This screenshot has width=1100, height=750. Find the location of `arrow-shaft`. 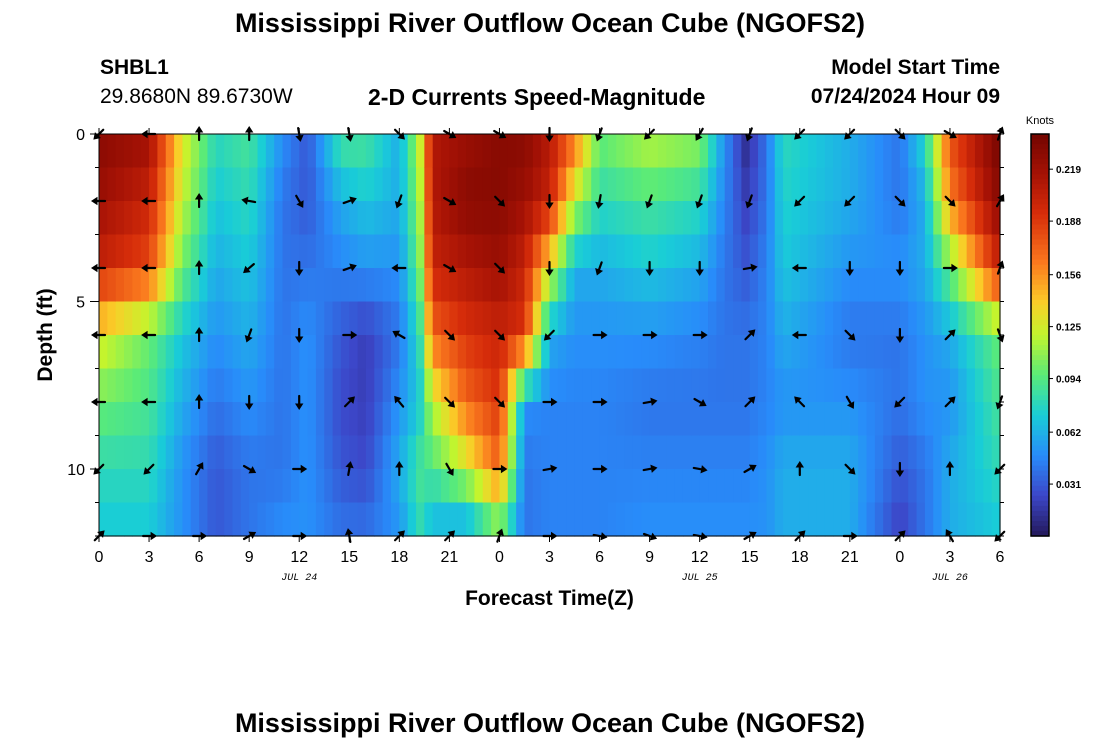

arrow-shaft is located at coordinates (948, 133).